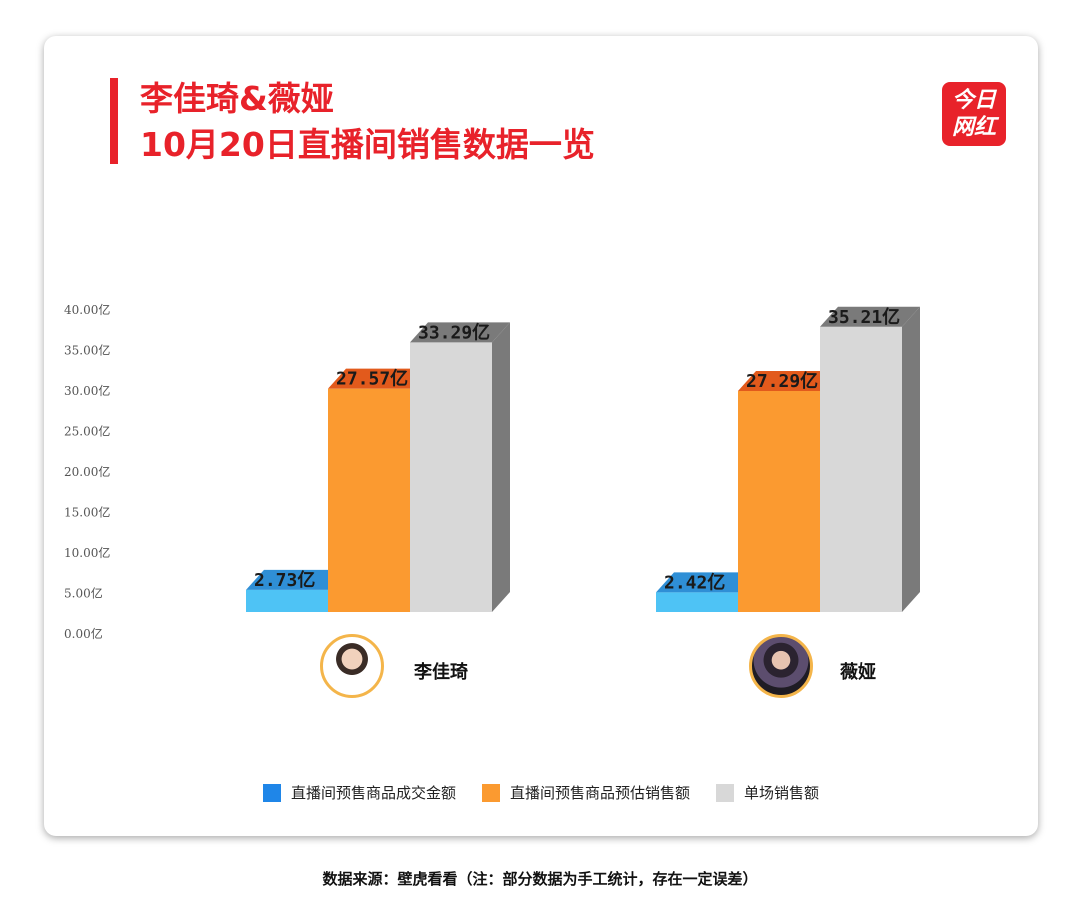 Image resolution: width=1080 pixels, height=916 pixels. I want to click on legend-item-2: 直播间预售商品预估销售额, so click(585, 792).